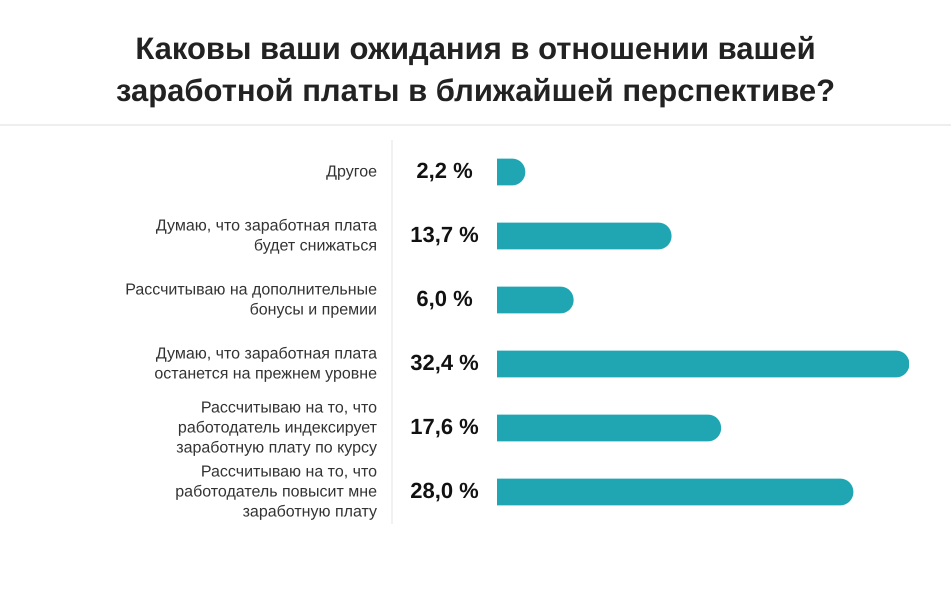  I want to click on y-tick-label: Думаю, что заработная плата останется на прежнем уровне, so click(266, 363).